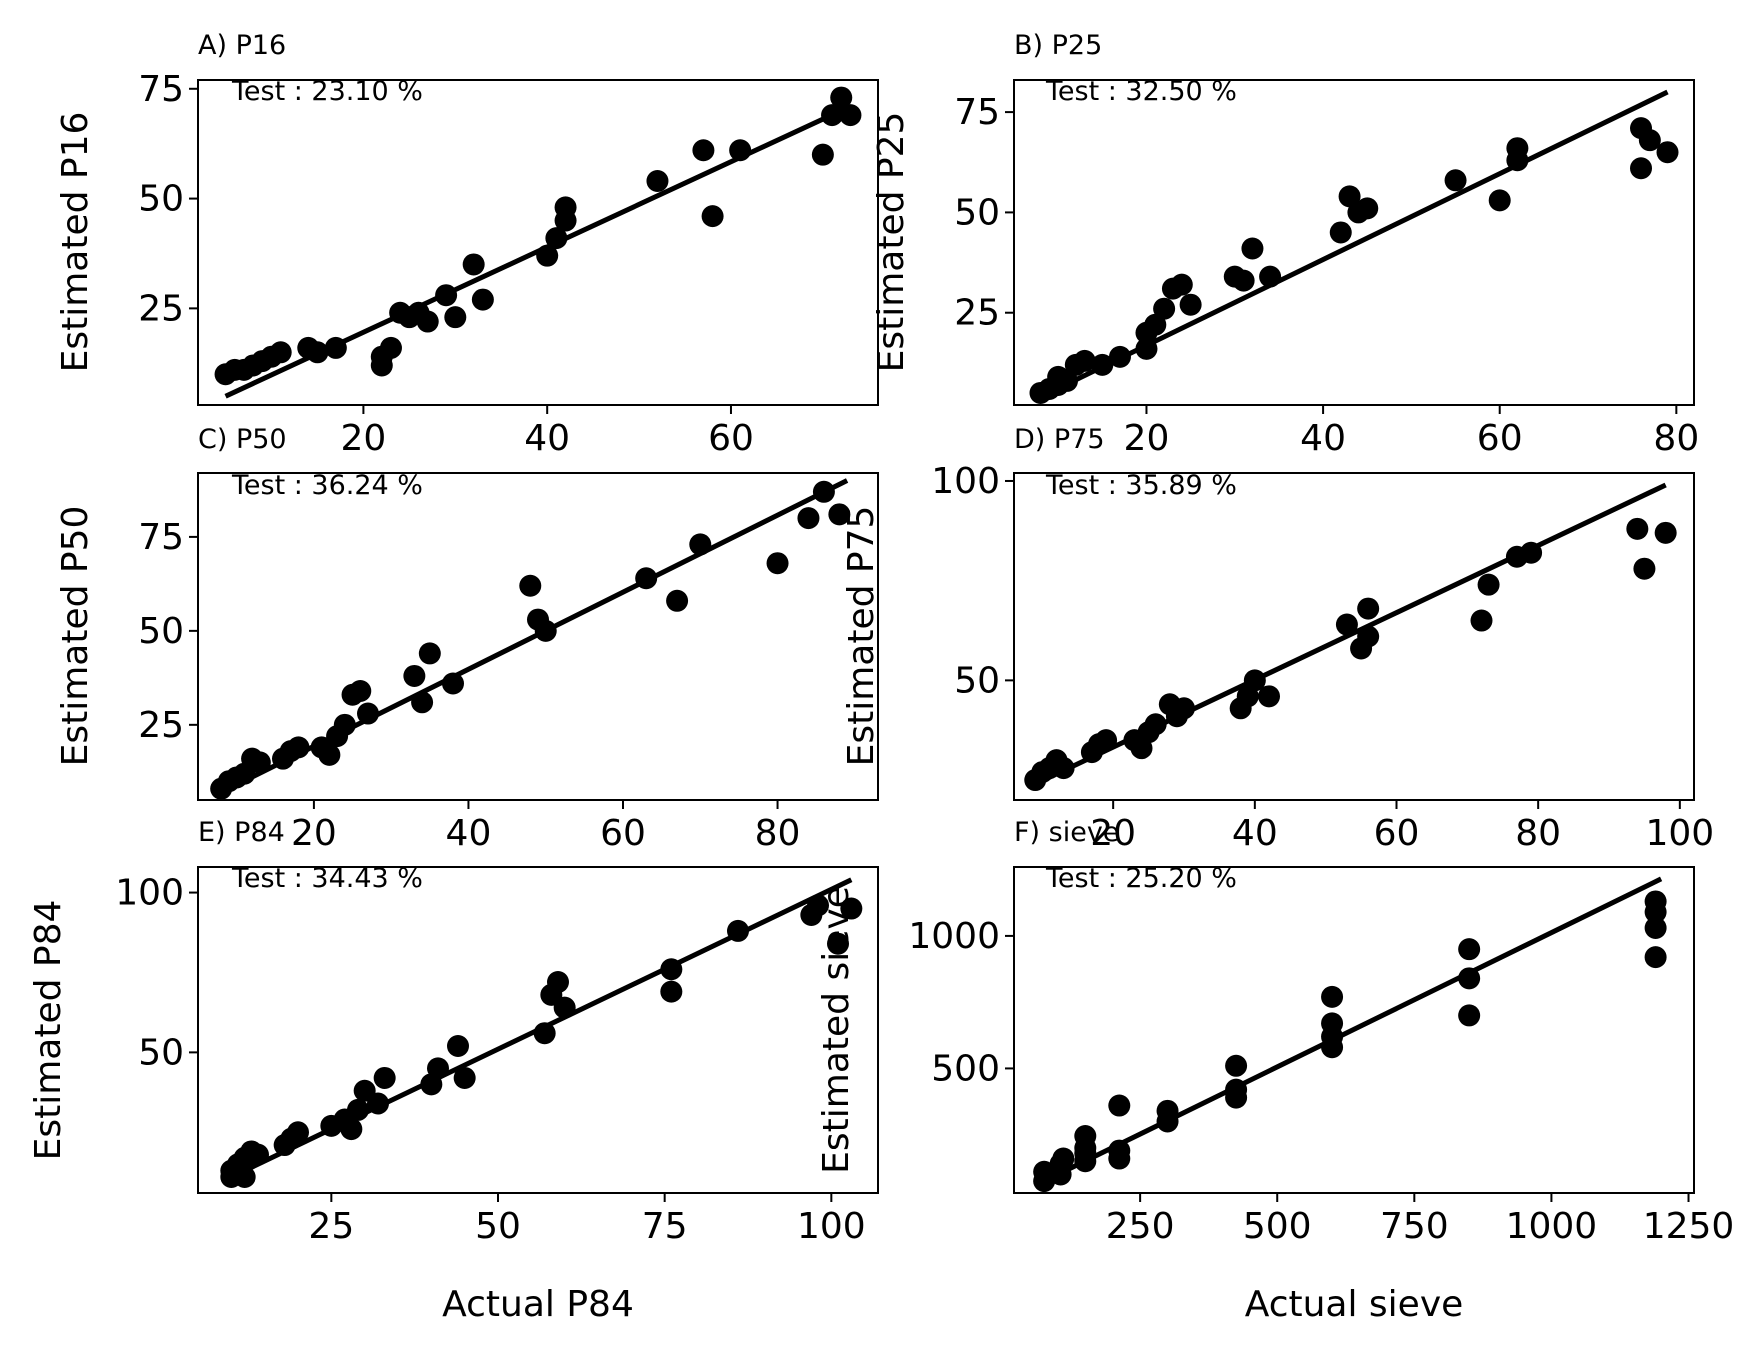 The width and height of the screenshot is (1764, 1349). I want to click on y-tick-label-b-2: 75, so click(977, 112).